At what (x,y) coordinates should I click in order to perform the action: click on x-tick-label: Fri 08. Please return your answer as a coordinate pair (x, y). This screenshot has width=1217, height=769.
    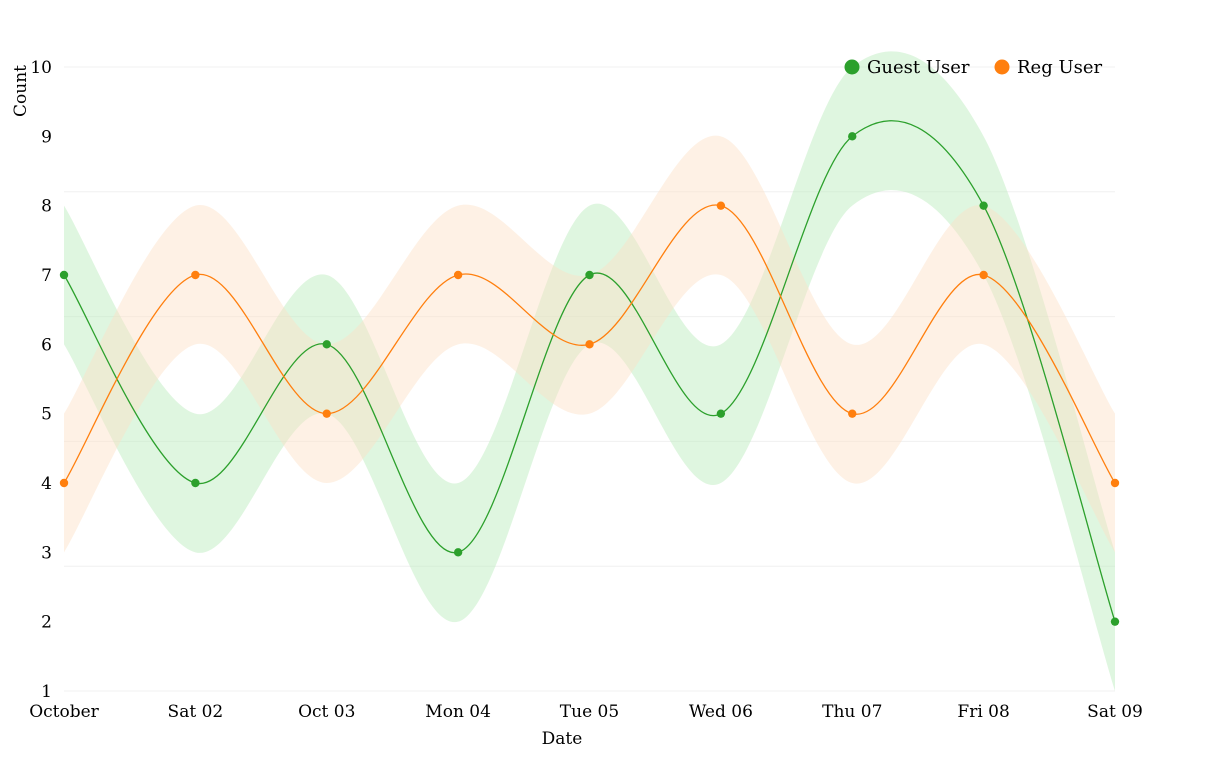
    Looking at the image, I should click on (983, 712).